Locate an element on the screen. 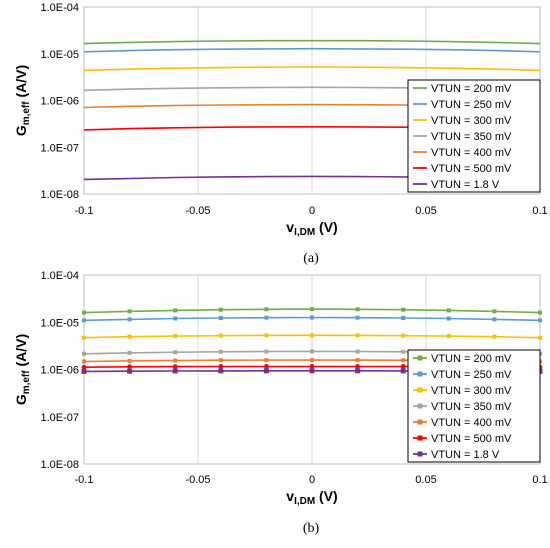 Image resolution: width=550 pixels, height=548 pixels. y-tick-label: 1.0E-05 is located at coordinates (59, 323).